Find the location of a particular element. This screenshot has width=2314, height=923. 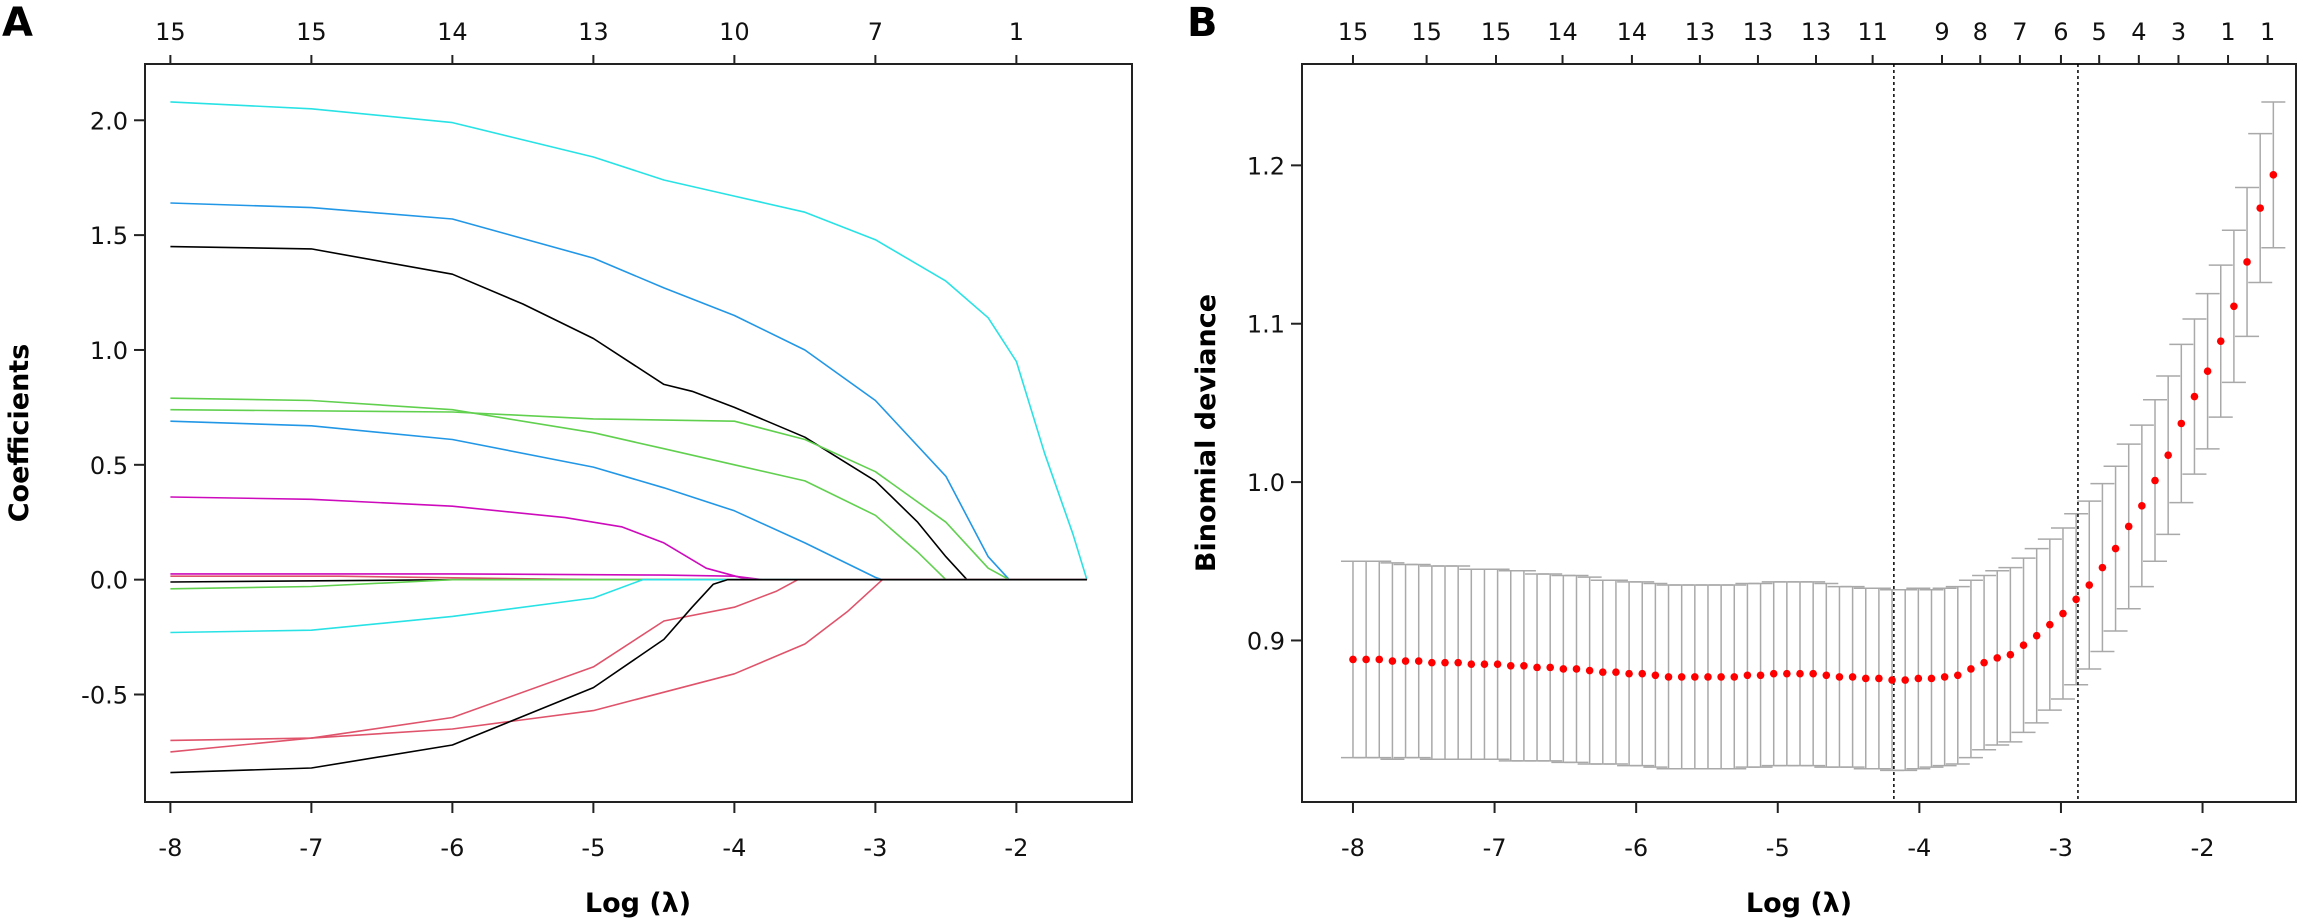

panel-b-label: B is located at coordinates (1202, 23).